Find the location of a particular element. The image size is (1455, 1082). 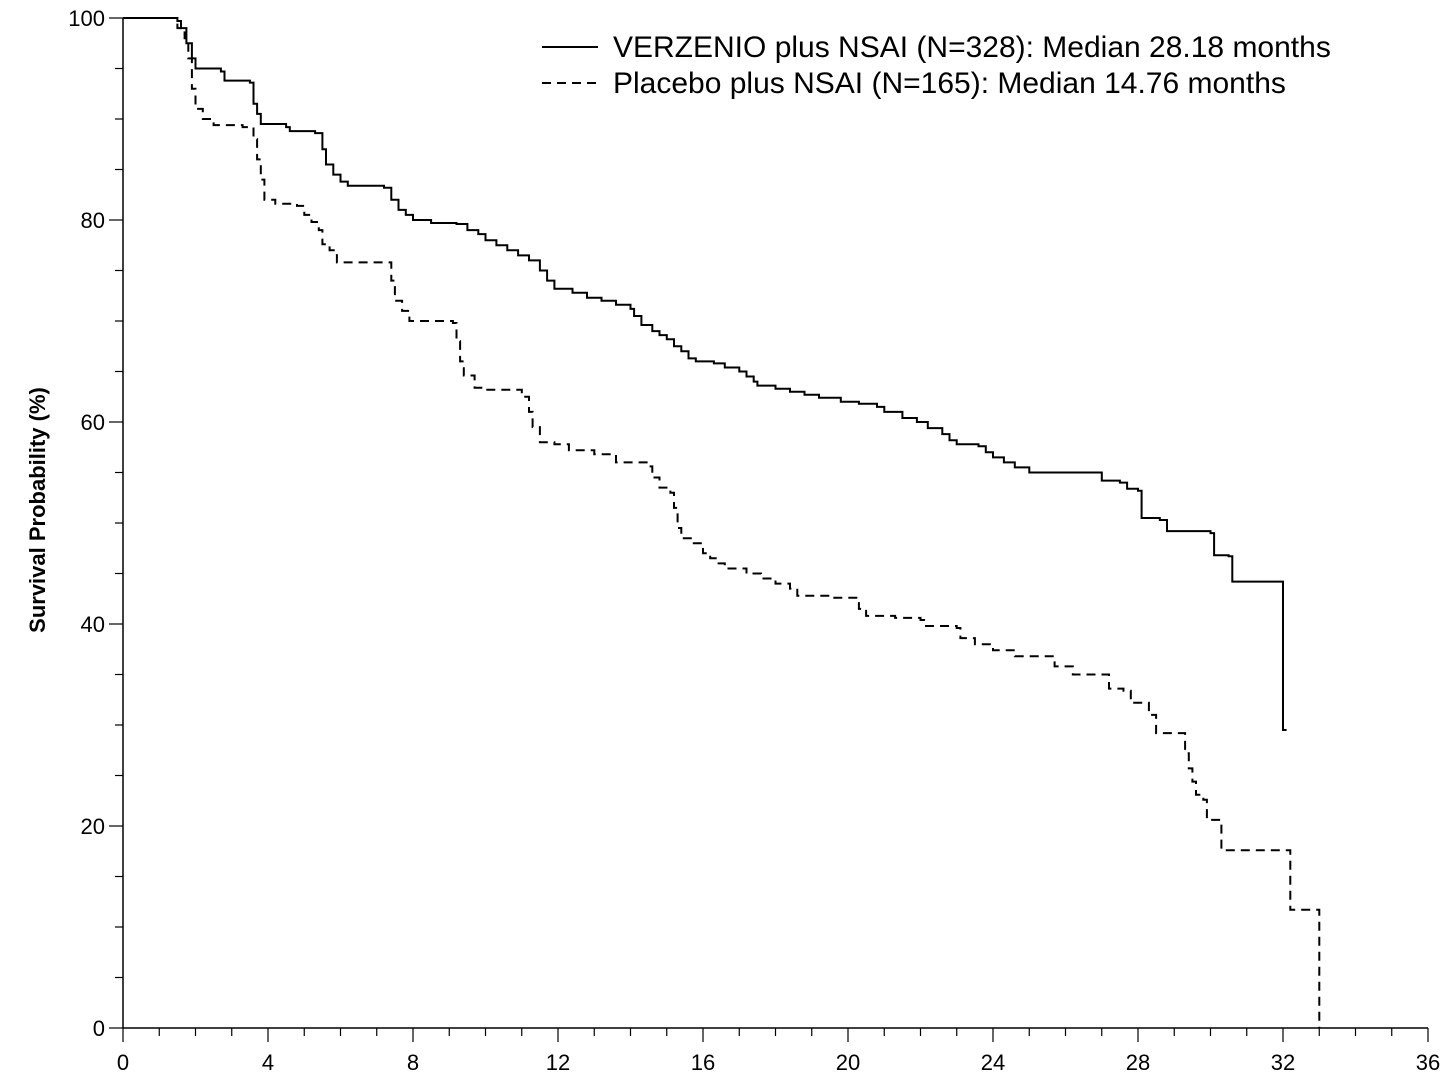

y-tick-label: 40 is located at coordinates (93, 624).